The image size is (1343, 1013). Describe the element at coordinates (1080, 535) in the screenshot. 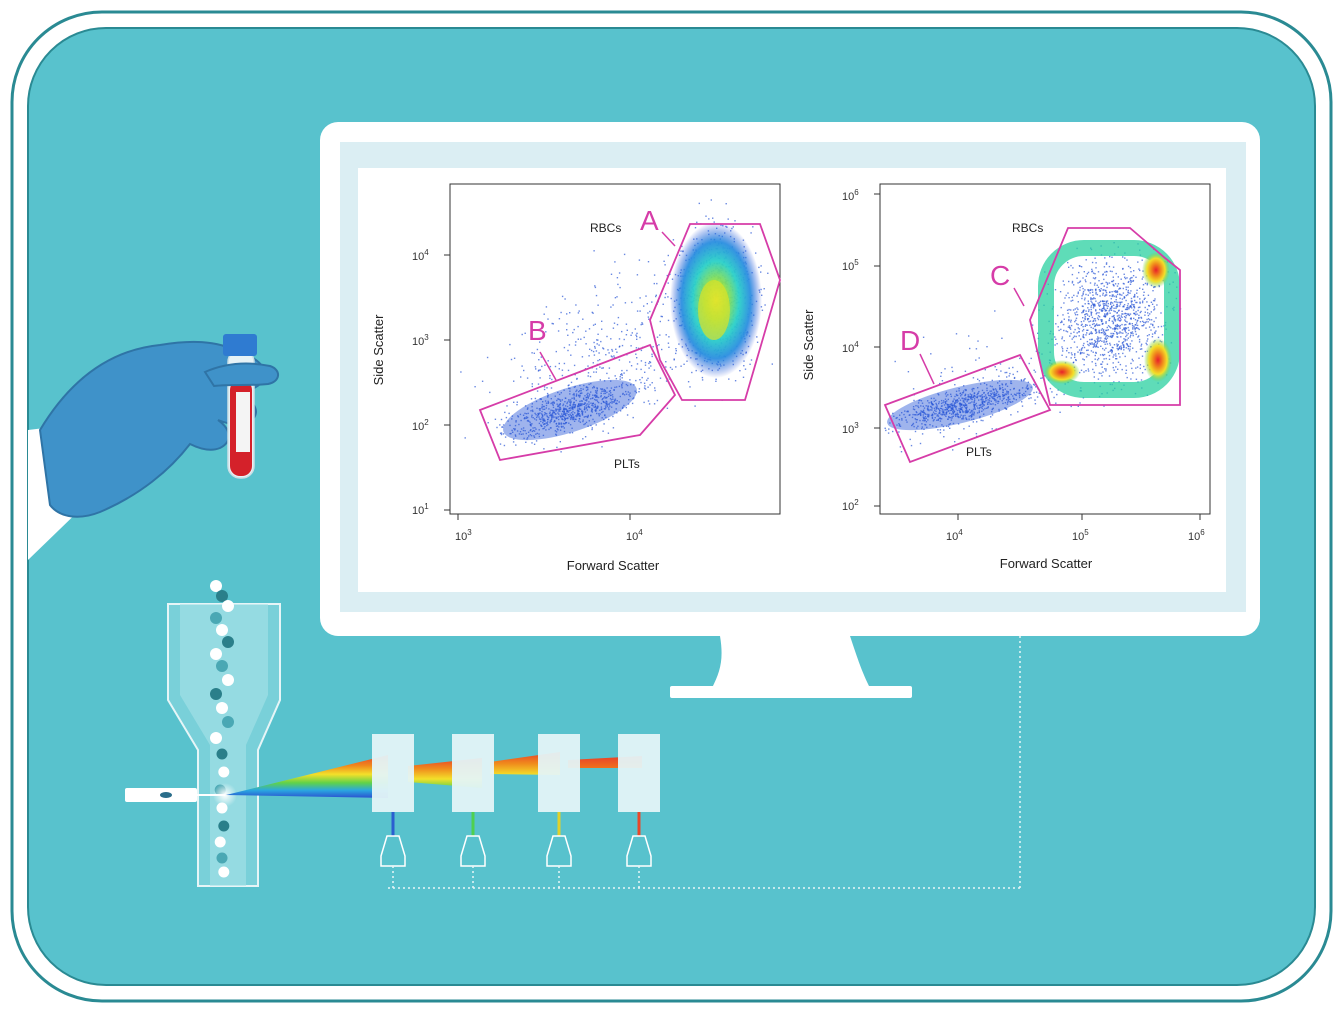

I see `xtick-right-5: 105` at that location.